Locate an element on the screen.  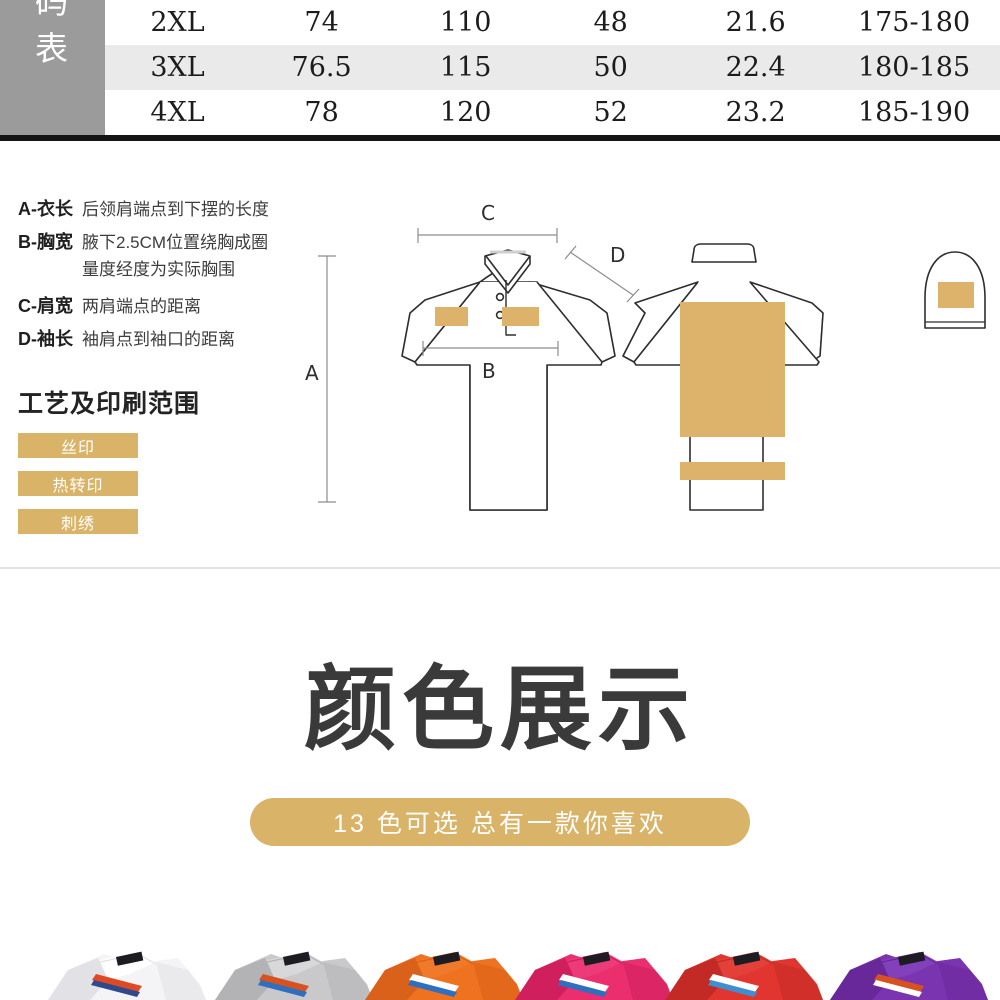
table-row: 3XL 76.5 115 50 22.4 180-185 is located at coordinates (552, 67).